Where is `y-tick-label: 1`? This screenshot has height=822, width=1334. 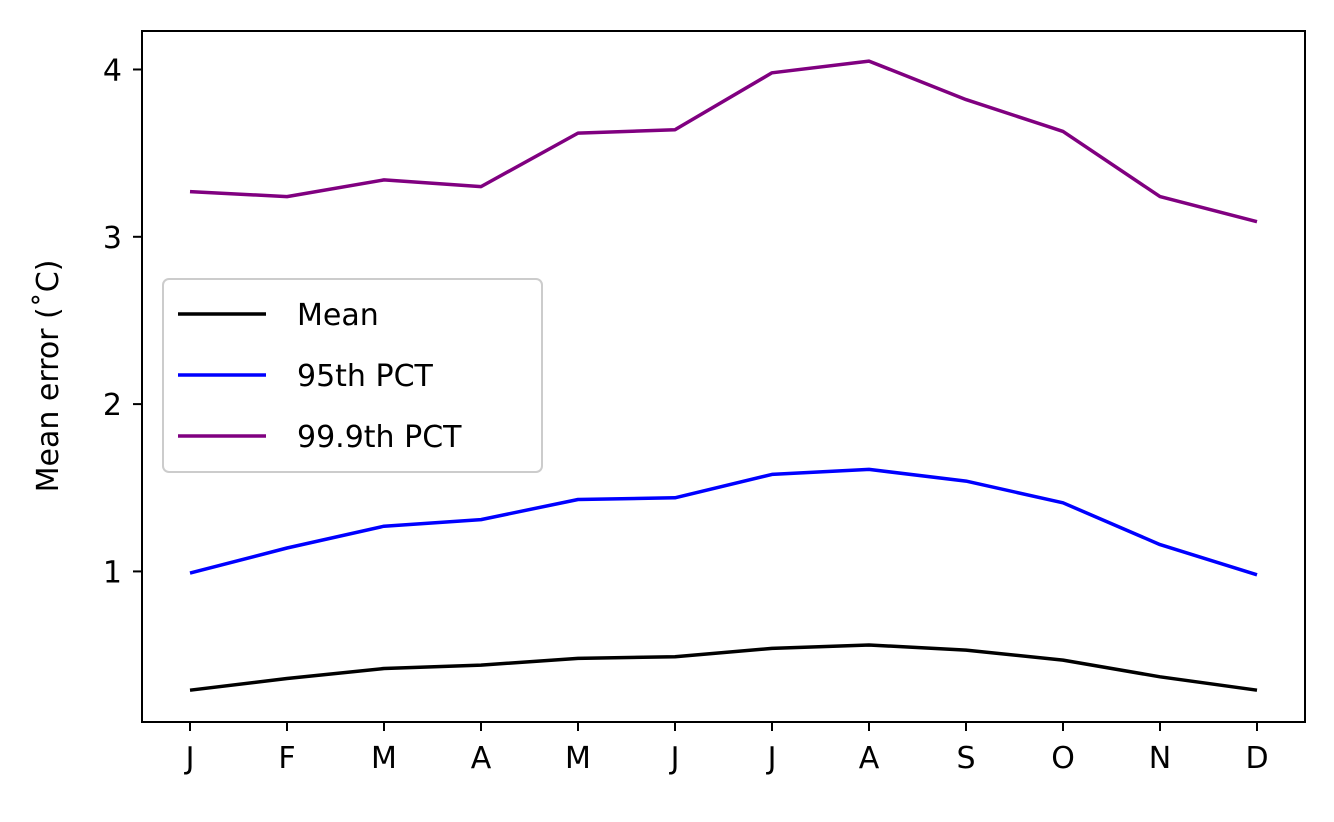
y-tick-label: 1 is located at coordinates (112, 572).